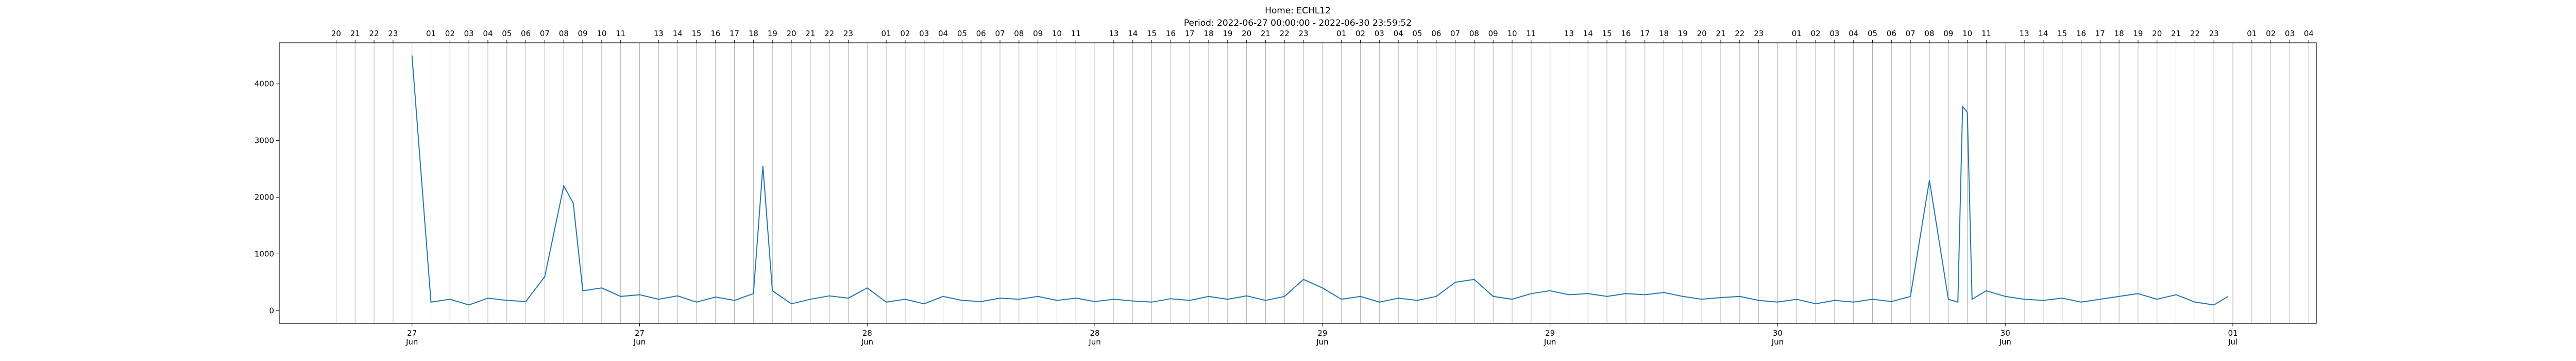 Image resolution: width=2576 pixels, height=361 pixels. Describe the element at coordinates (2233, 338) in the screenshot. I see `x-tick-label: 01 Jul` at that location.